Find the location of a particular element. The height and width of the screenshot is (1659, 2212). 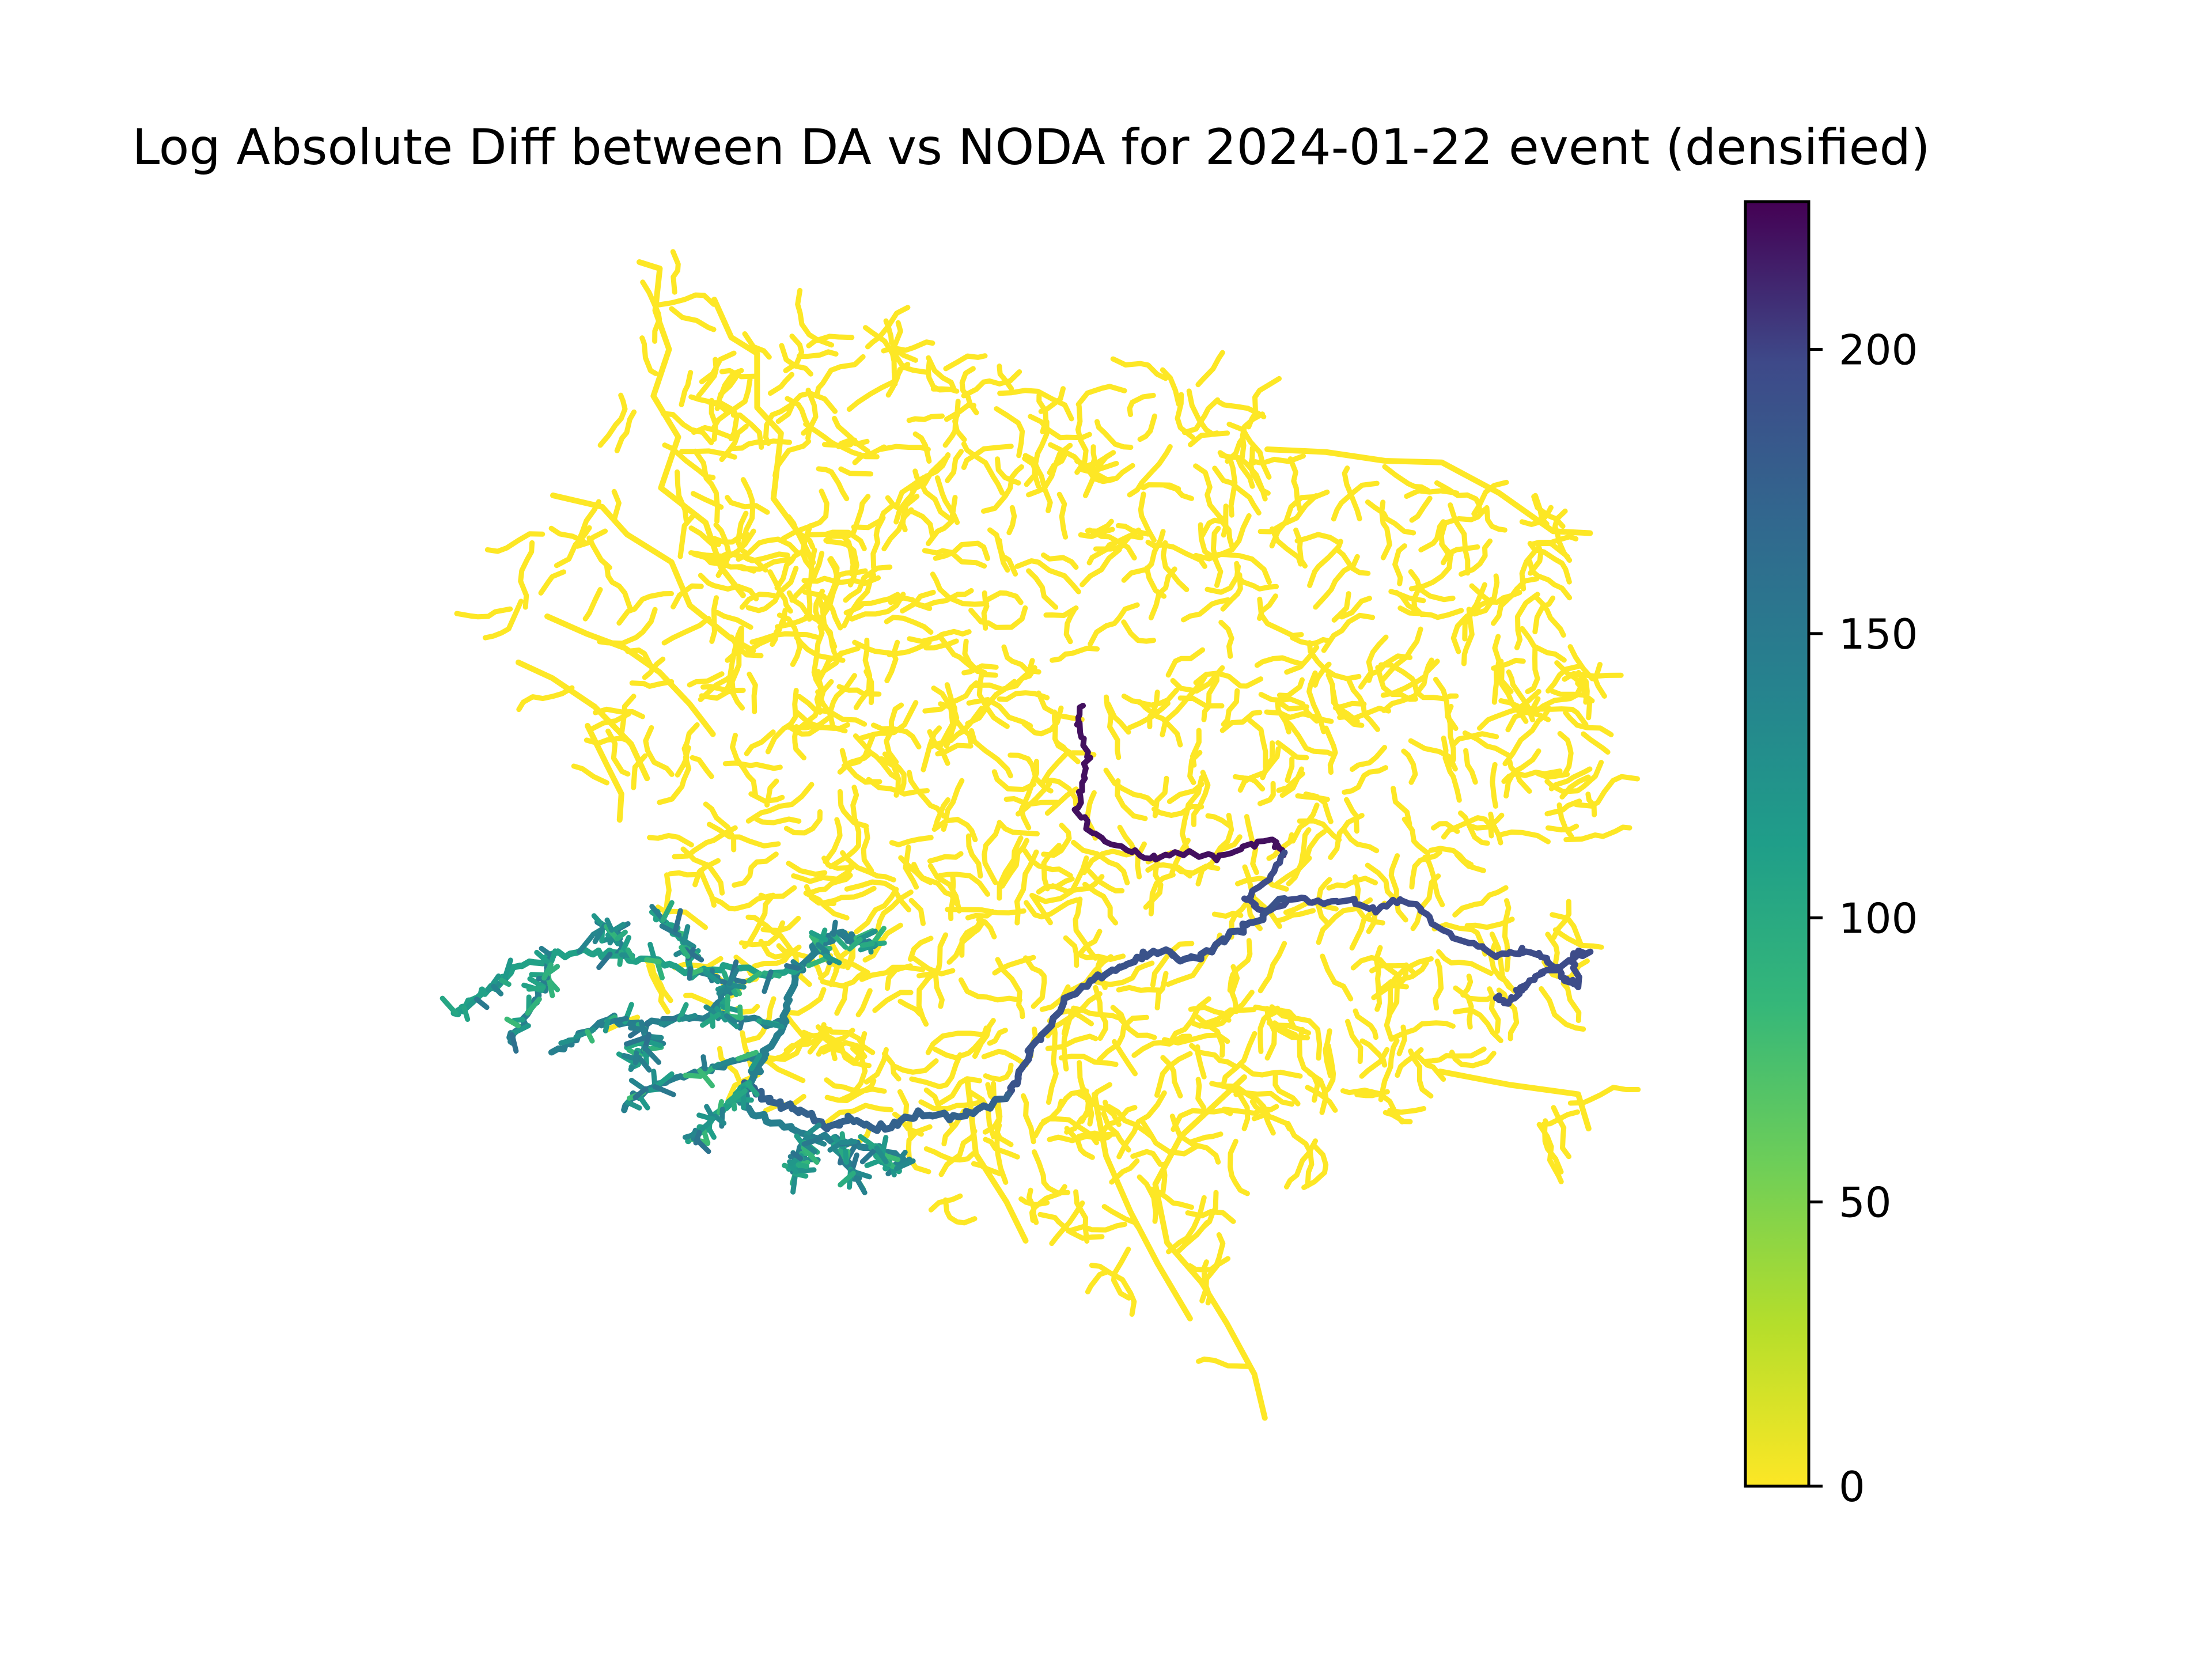

colorbar-gradient is located at coordinates (1777, 844).